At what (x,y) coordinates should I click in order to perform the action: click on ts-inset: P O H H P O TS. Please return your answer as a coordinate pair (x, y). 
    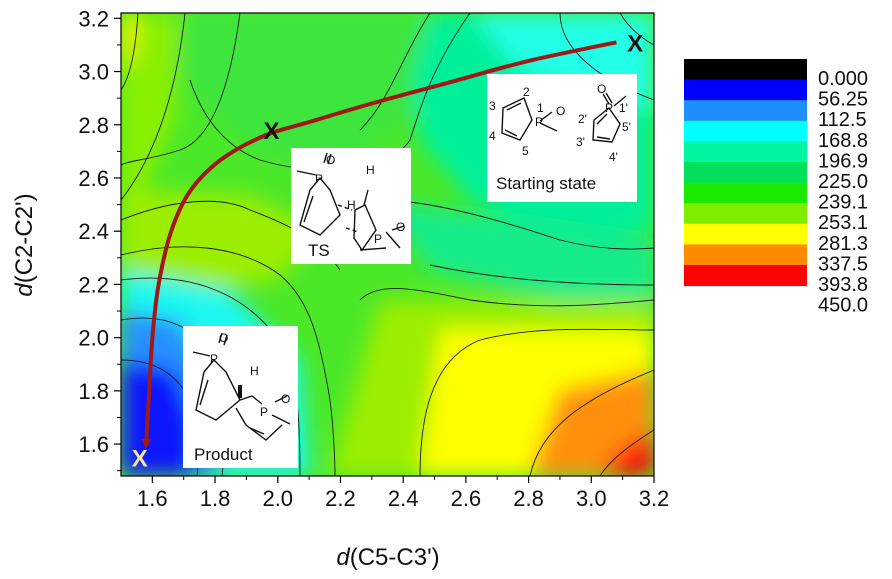
    Looking at the image, I should click on (351, 206).